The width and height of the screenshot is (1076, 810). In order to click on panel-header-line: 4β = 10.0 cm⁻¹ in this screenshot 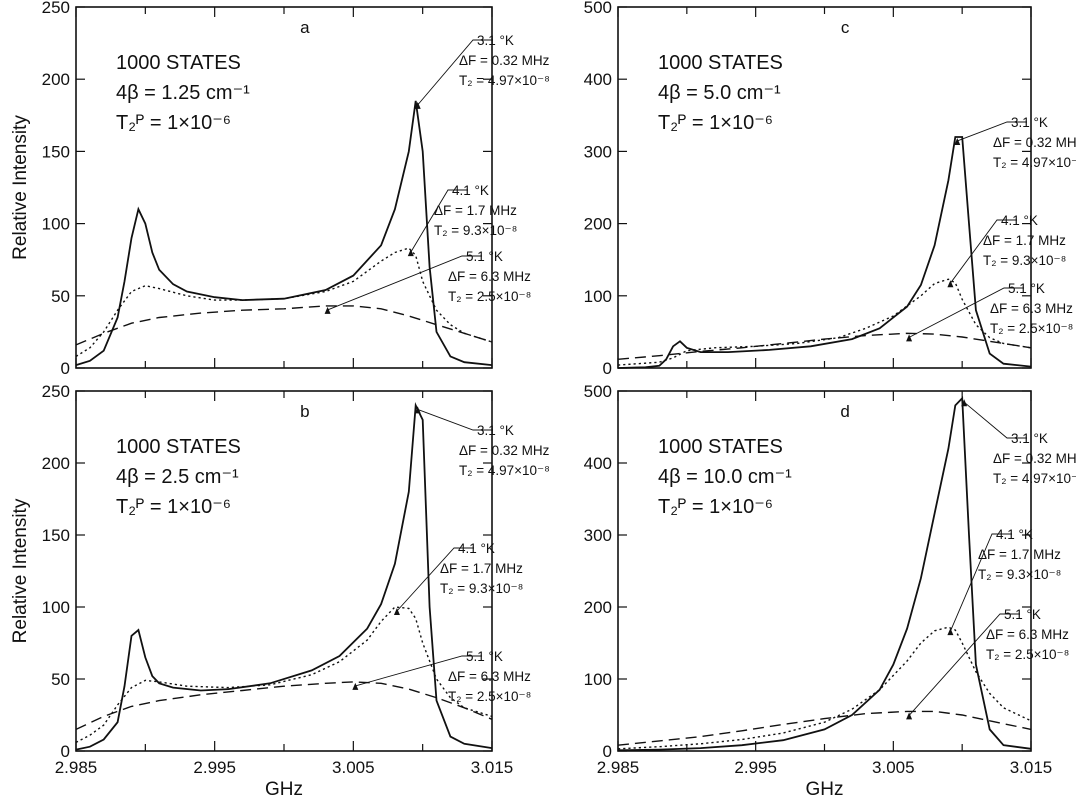, I will do `click(725, 477)`.